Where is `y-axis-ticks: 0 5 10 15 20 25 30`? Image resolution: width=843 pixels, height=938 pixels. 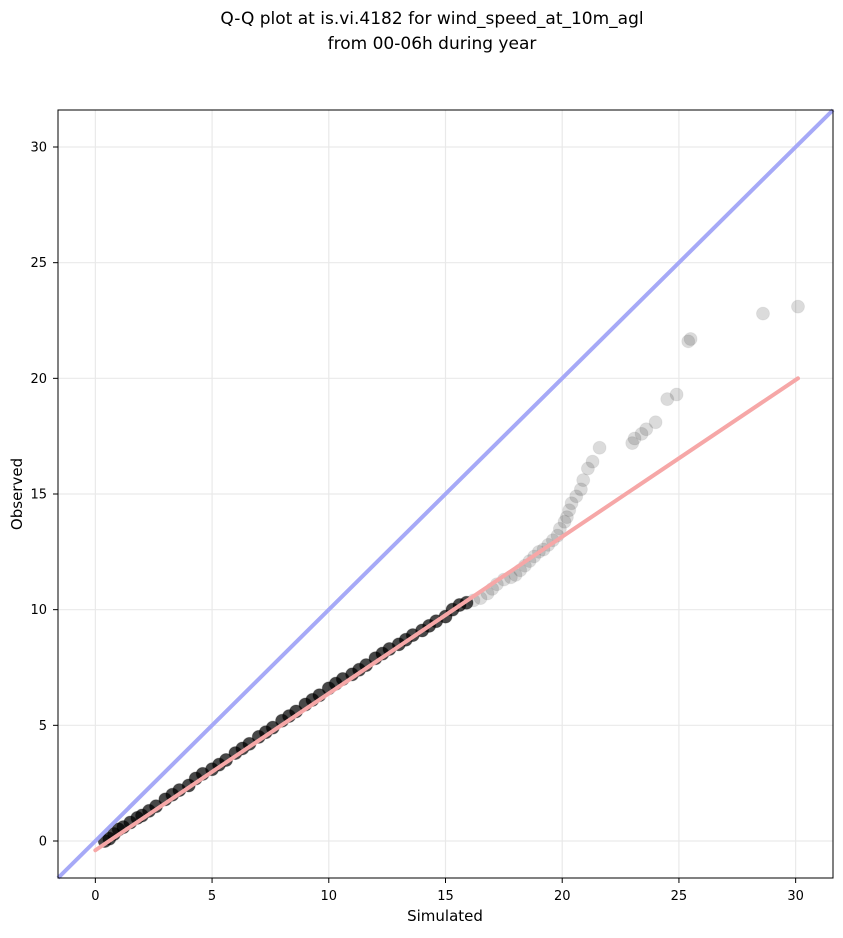
y-axis-ticks: 0 5 10 15 20 25 30 is located at coordinates (44, 495).